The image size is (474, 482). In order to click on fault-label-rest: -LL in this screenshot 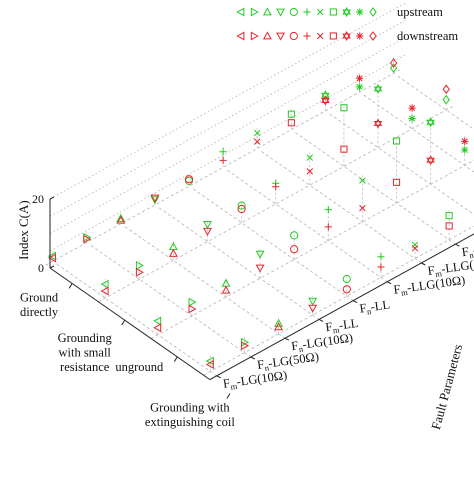, I will do `click(380, 305)`.